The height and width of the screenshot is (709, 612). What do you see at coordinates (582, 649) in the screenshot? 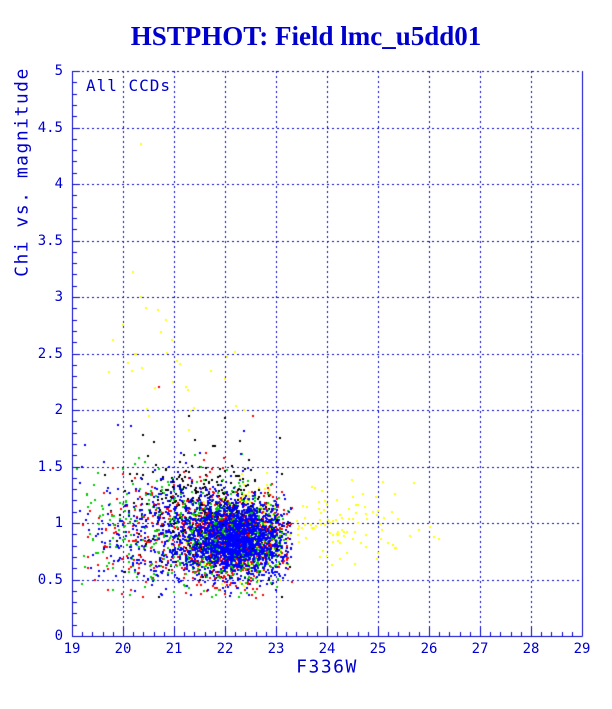
I see `x-tick-label-29: 29` at bounding box center [582, 649].